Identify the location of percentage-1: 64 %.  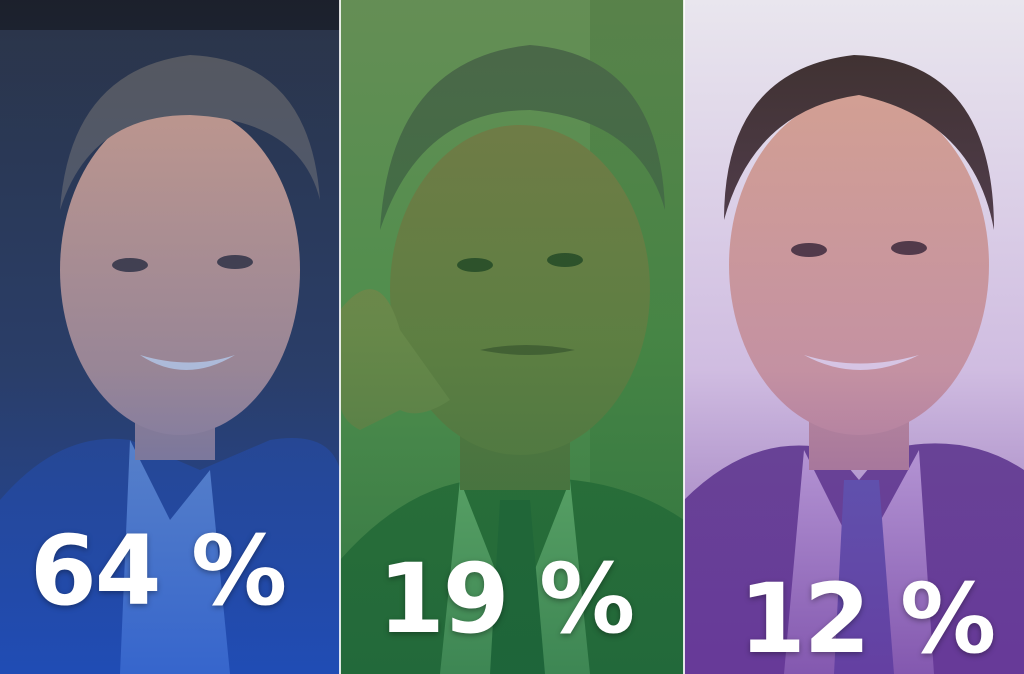
(158, 571).